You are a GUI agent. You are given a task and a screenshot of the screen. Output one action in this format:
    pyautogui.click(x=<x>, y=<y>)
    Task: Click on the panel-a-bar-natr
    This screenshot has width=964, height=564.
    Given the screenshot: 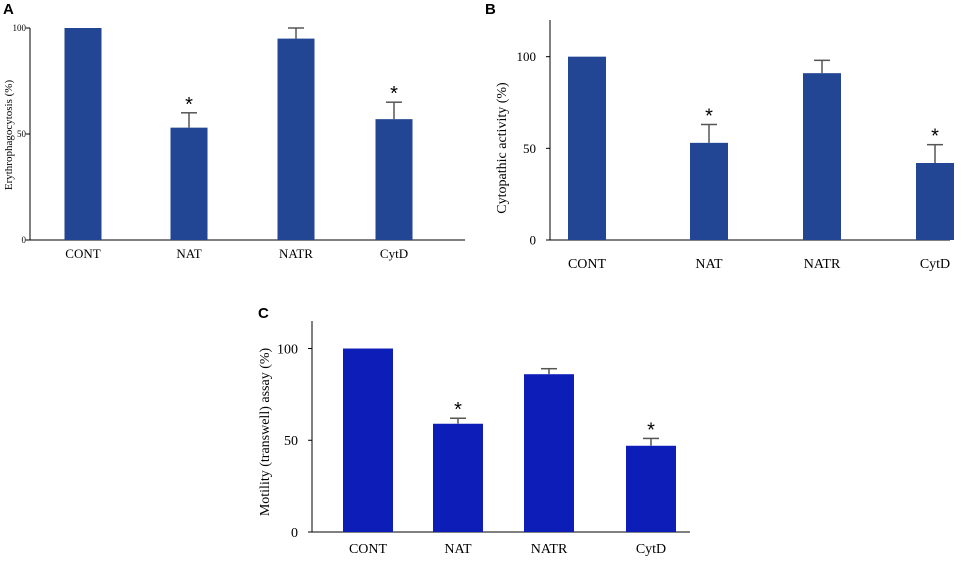 What is the action you would take?
    pyautogui.click(x=296, y=139)
    